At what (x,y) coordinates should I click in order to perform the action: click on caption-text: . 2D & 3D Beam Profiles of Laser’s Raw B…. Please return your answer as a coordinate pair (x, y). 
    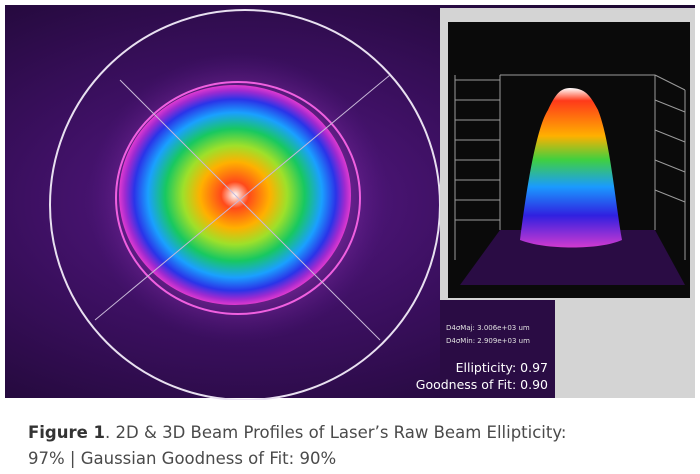
    Looking at the image, I should click on (297, 445).